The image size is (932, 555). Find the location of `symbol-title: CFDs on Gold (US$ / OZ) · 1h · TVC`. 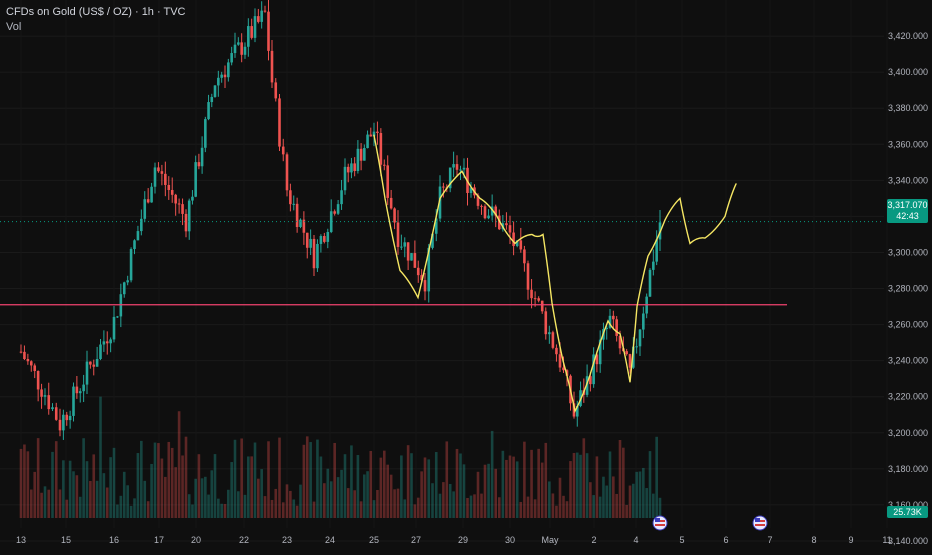

symbol-title: CFDs on Gold (US$ / OZ) · 1h · TVC is located at coordinates (96, 12).